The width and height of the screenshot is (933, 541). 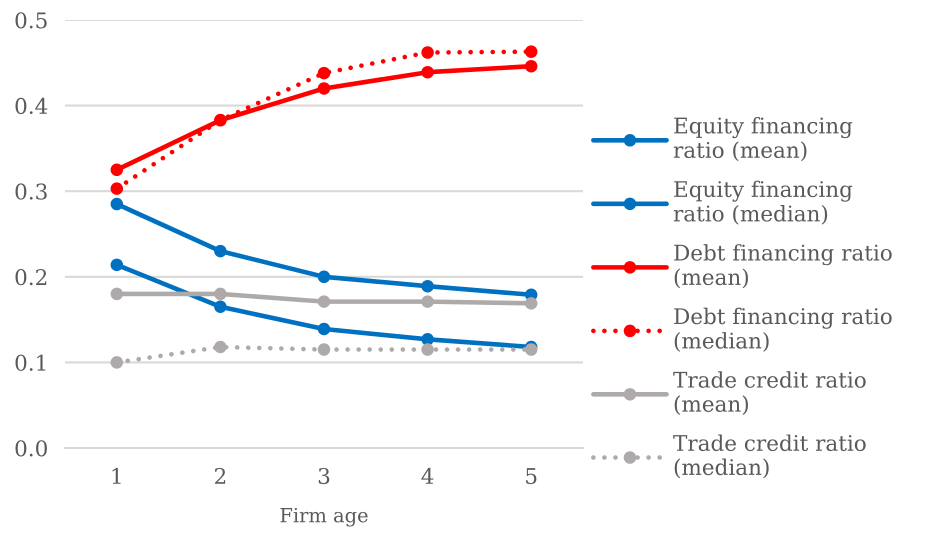 What do you see at coordinates (31, 362) in the screenshot?
I see `y-tick-label: 0.1` at bounding box center [31, 362].